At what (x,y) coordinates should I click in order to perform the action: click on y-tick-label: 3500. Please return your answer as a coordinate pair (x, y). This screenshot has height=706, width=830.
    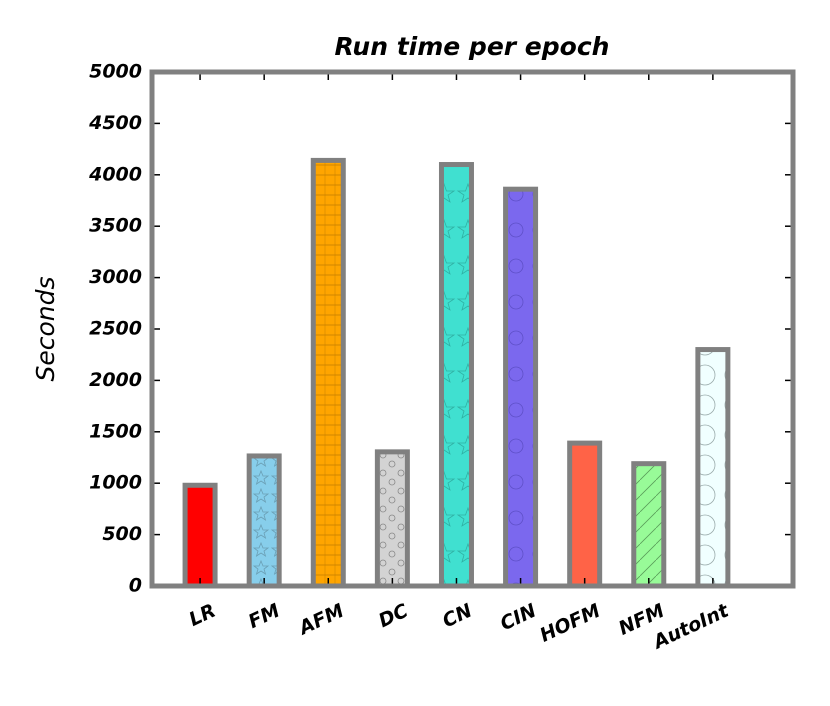
    Looking at the image, I should click on (115, 226).